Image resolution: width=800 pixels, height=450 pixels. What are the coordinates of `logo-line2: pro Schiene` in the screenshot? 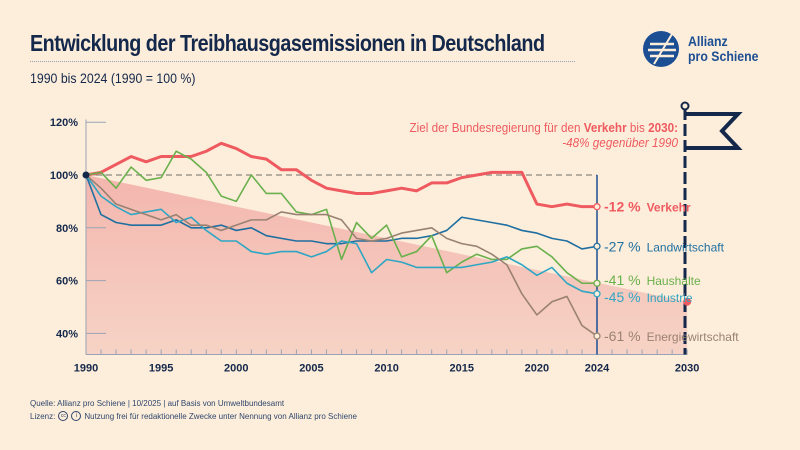 It's located at (723, 56).